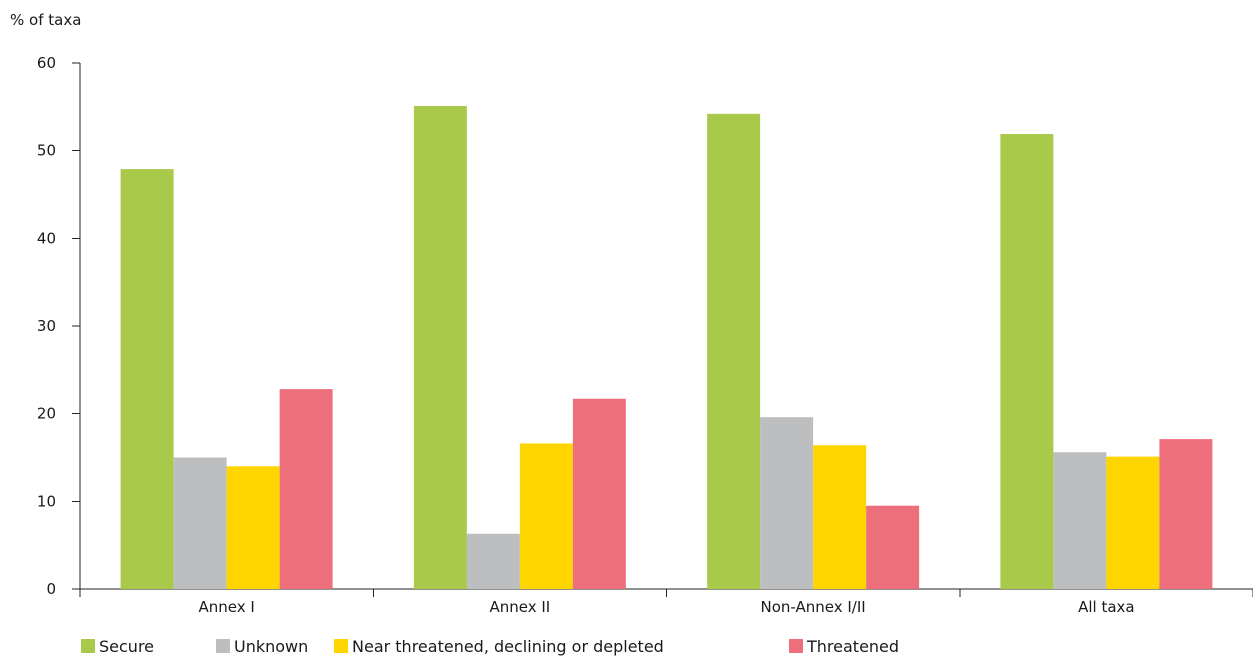 The height and width of the screenshot is (659, 1253). I want to click on legend-label: Near threatened, declining or depleted, so click(508, 646).